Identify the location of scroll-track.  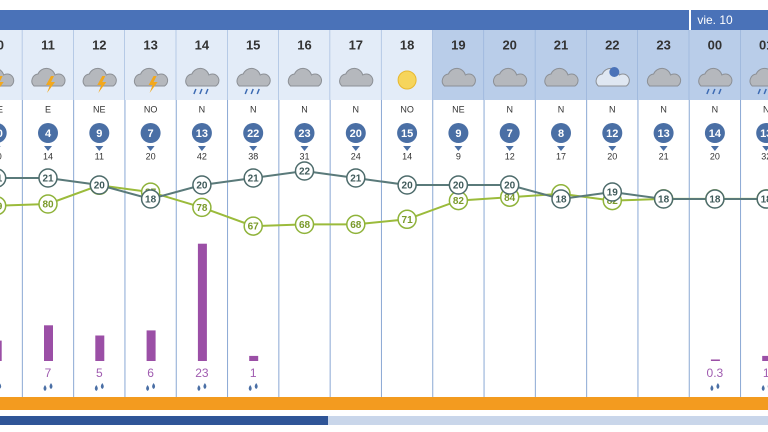
(384, 420).